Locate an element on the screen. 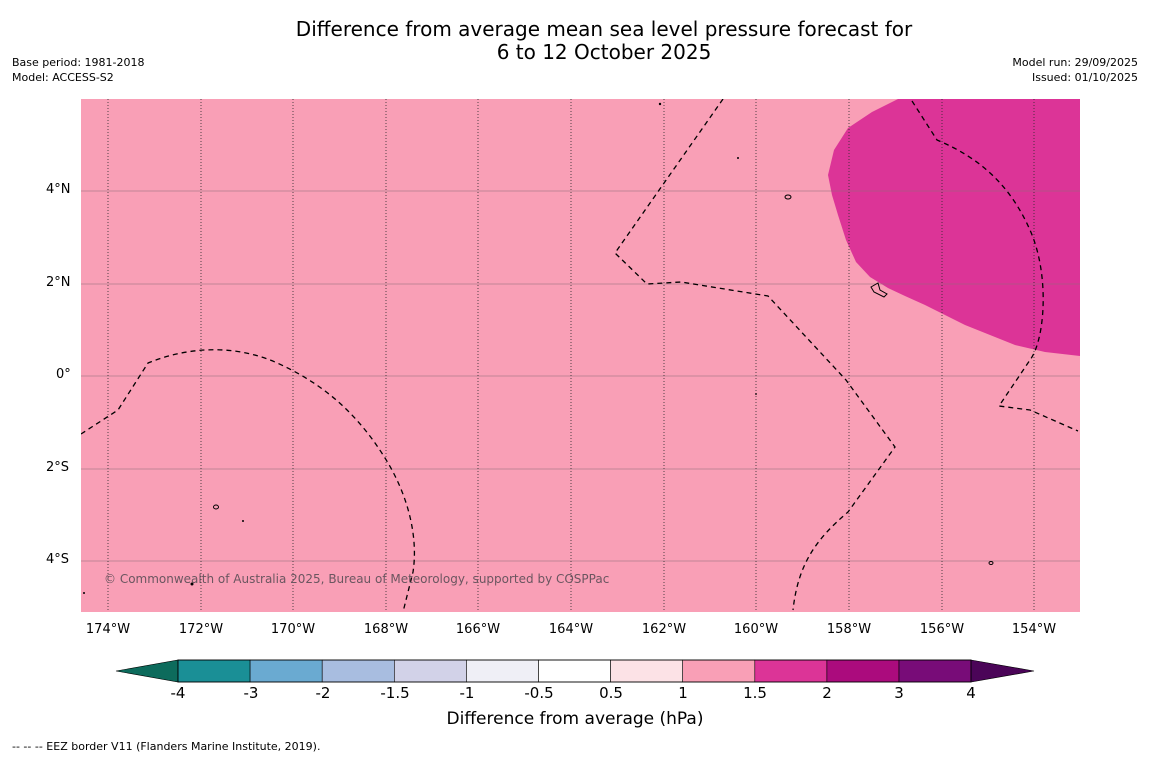  colorbar-label: 1 is located at coordinates (683, 693).